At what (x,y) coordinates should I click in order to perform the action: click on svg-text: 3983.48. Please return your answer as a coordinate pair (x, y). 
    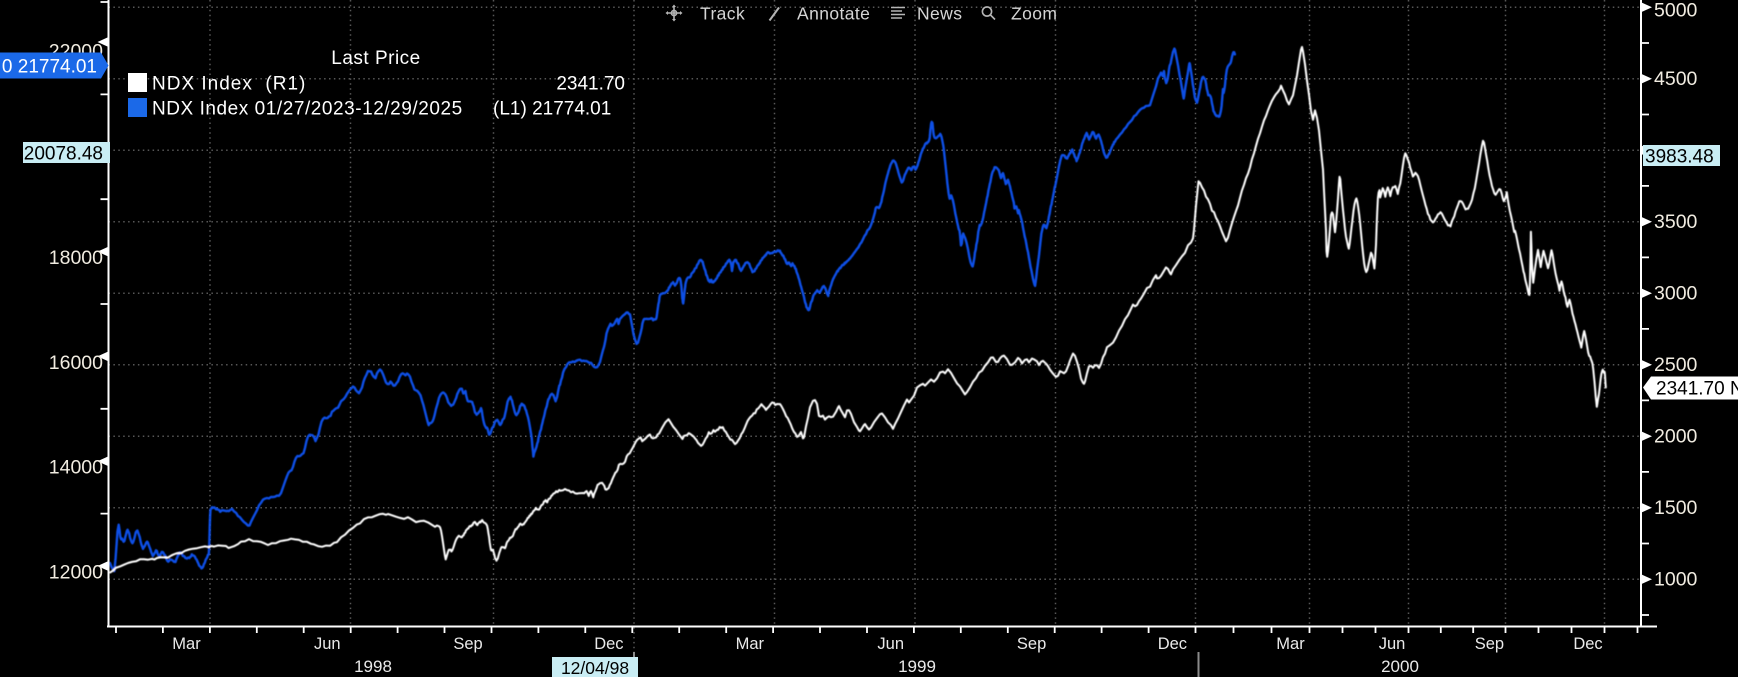
    Looking at the image, I should click on (1679, 157).